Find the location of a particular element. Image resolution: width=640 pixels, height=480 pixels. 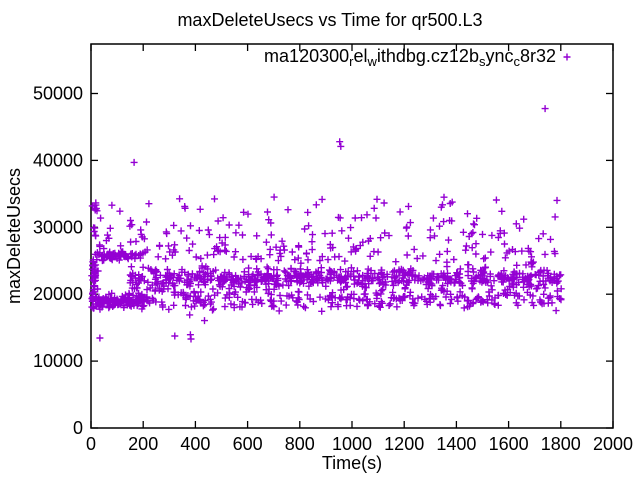

legend-label: ma120300relwithdbg.cz12bsyncc8r32 is located at coordinates (410, 57).